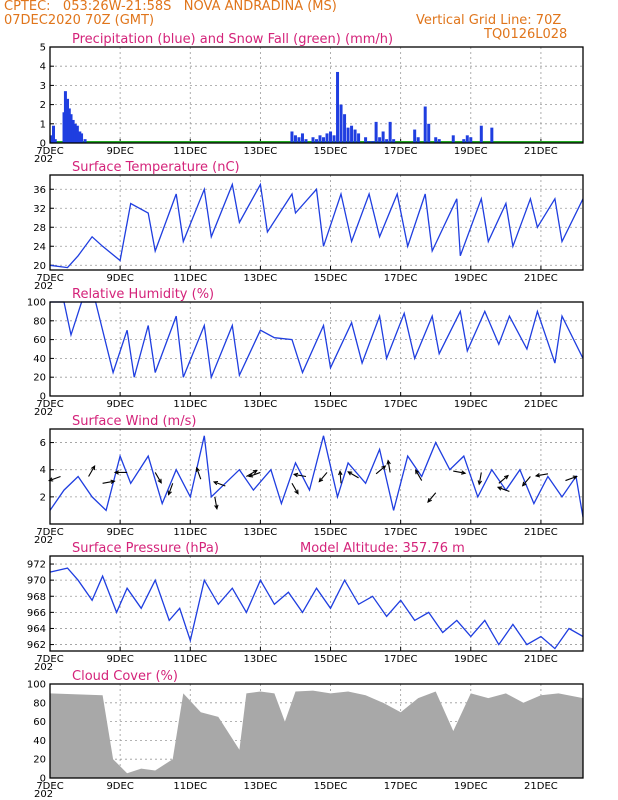 The width and height of the screenshot is (618, 800). What do you see at coordinates (134, 421) in the screenshot?
I see `panel-title: Surface Wind (m/s)` at bounding box center [134, 421].